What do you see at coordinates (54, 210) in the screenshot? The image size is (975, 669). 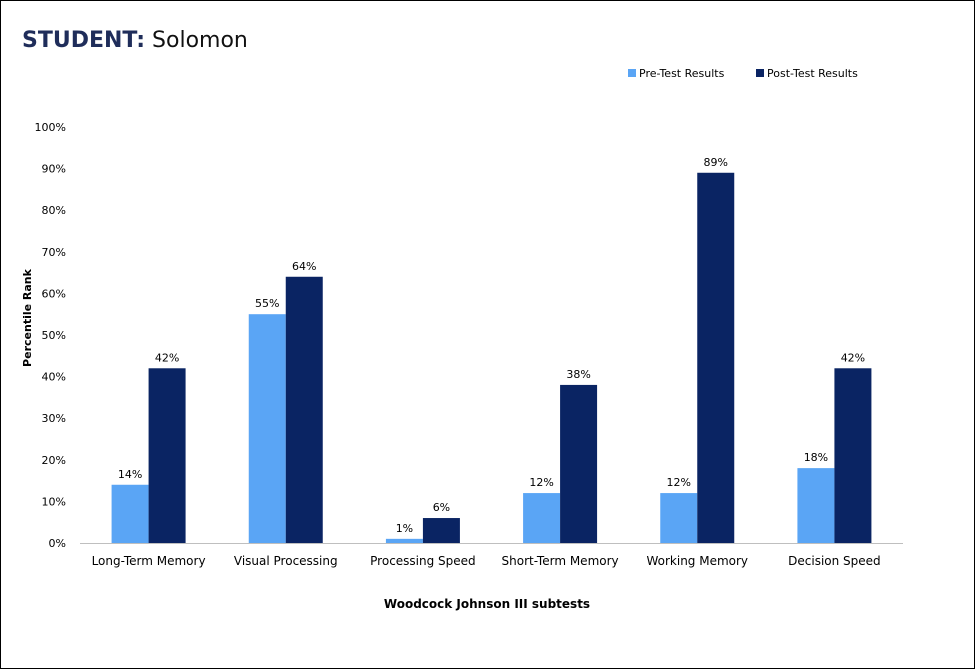 I see `y-tick-label: 80%` at bounding box center [54, 210].